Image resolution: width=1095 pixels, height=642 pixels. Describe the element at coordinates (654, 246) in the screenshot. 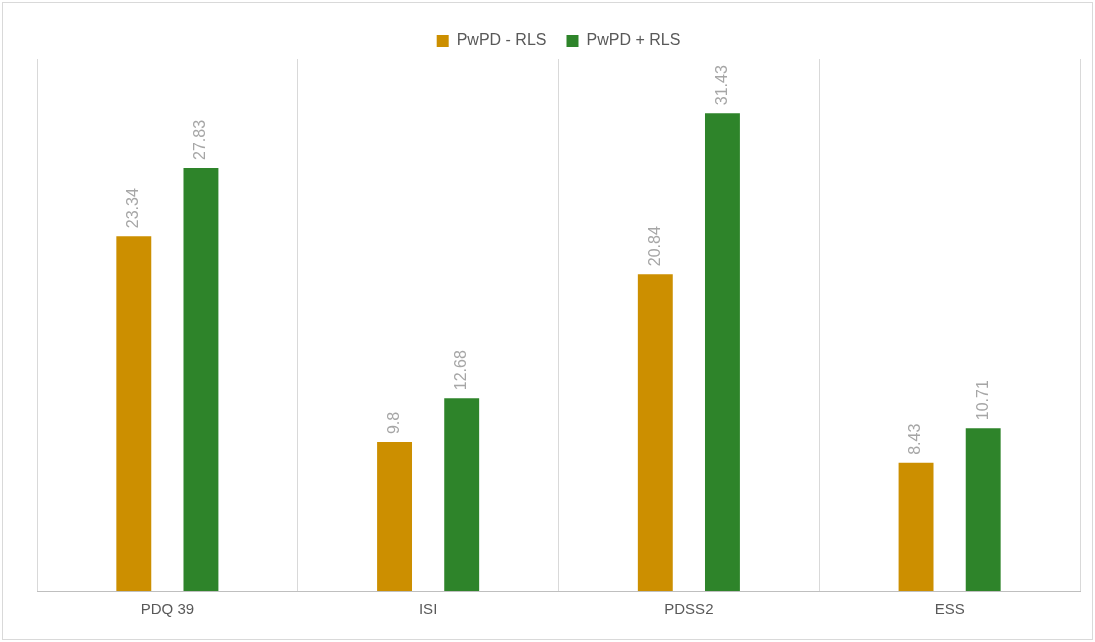

I see `data-label: 20.84` at that location.